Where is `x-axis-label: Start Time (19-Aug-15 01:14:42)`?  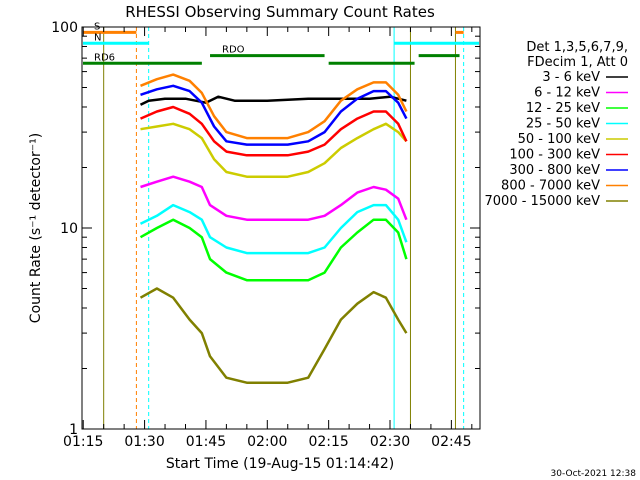 x-axis-label: Start Time (19-Aug-15 01:14:42) is located at coordinates (280, 464).